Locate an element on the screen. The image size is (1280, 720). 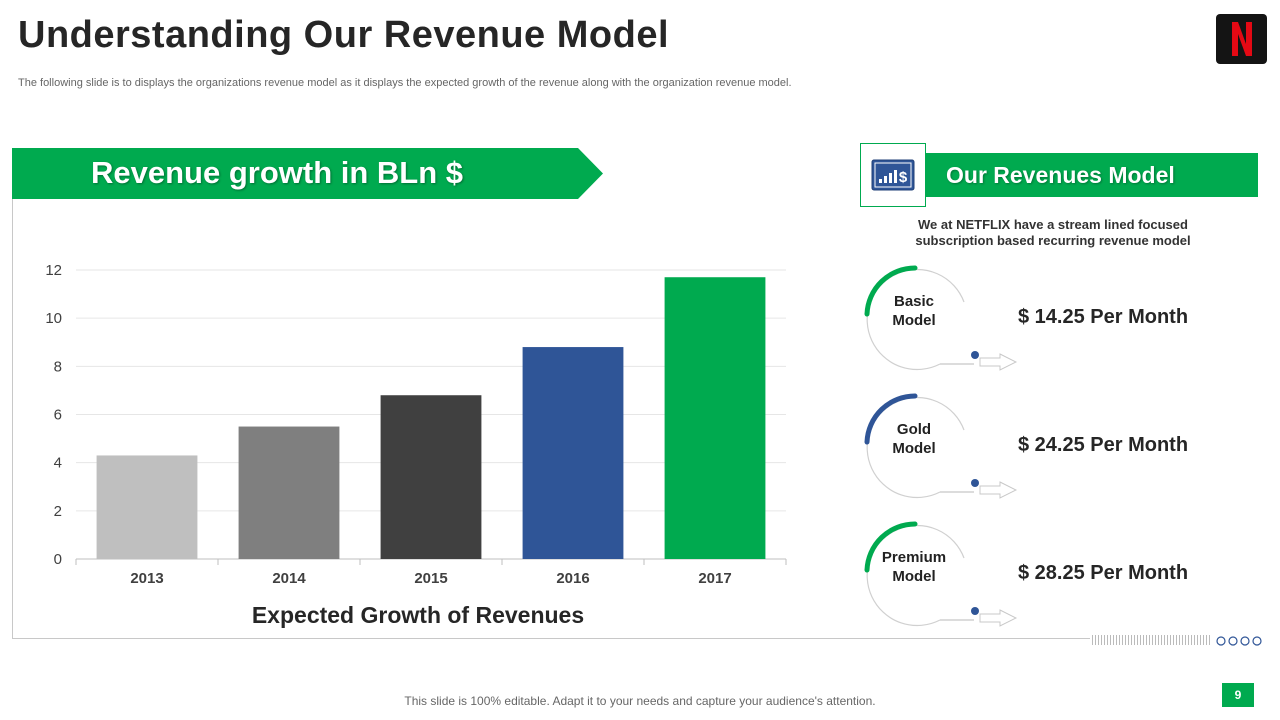
netflix-logo-icon is located at coordinates (1241, 39).